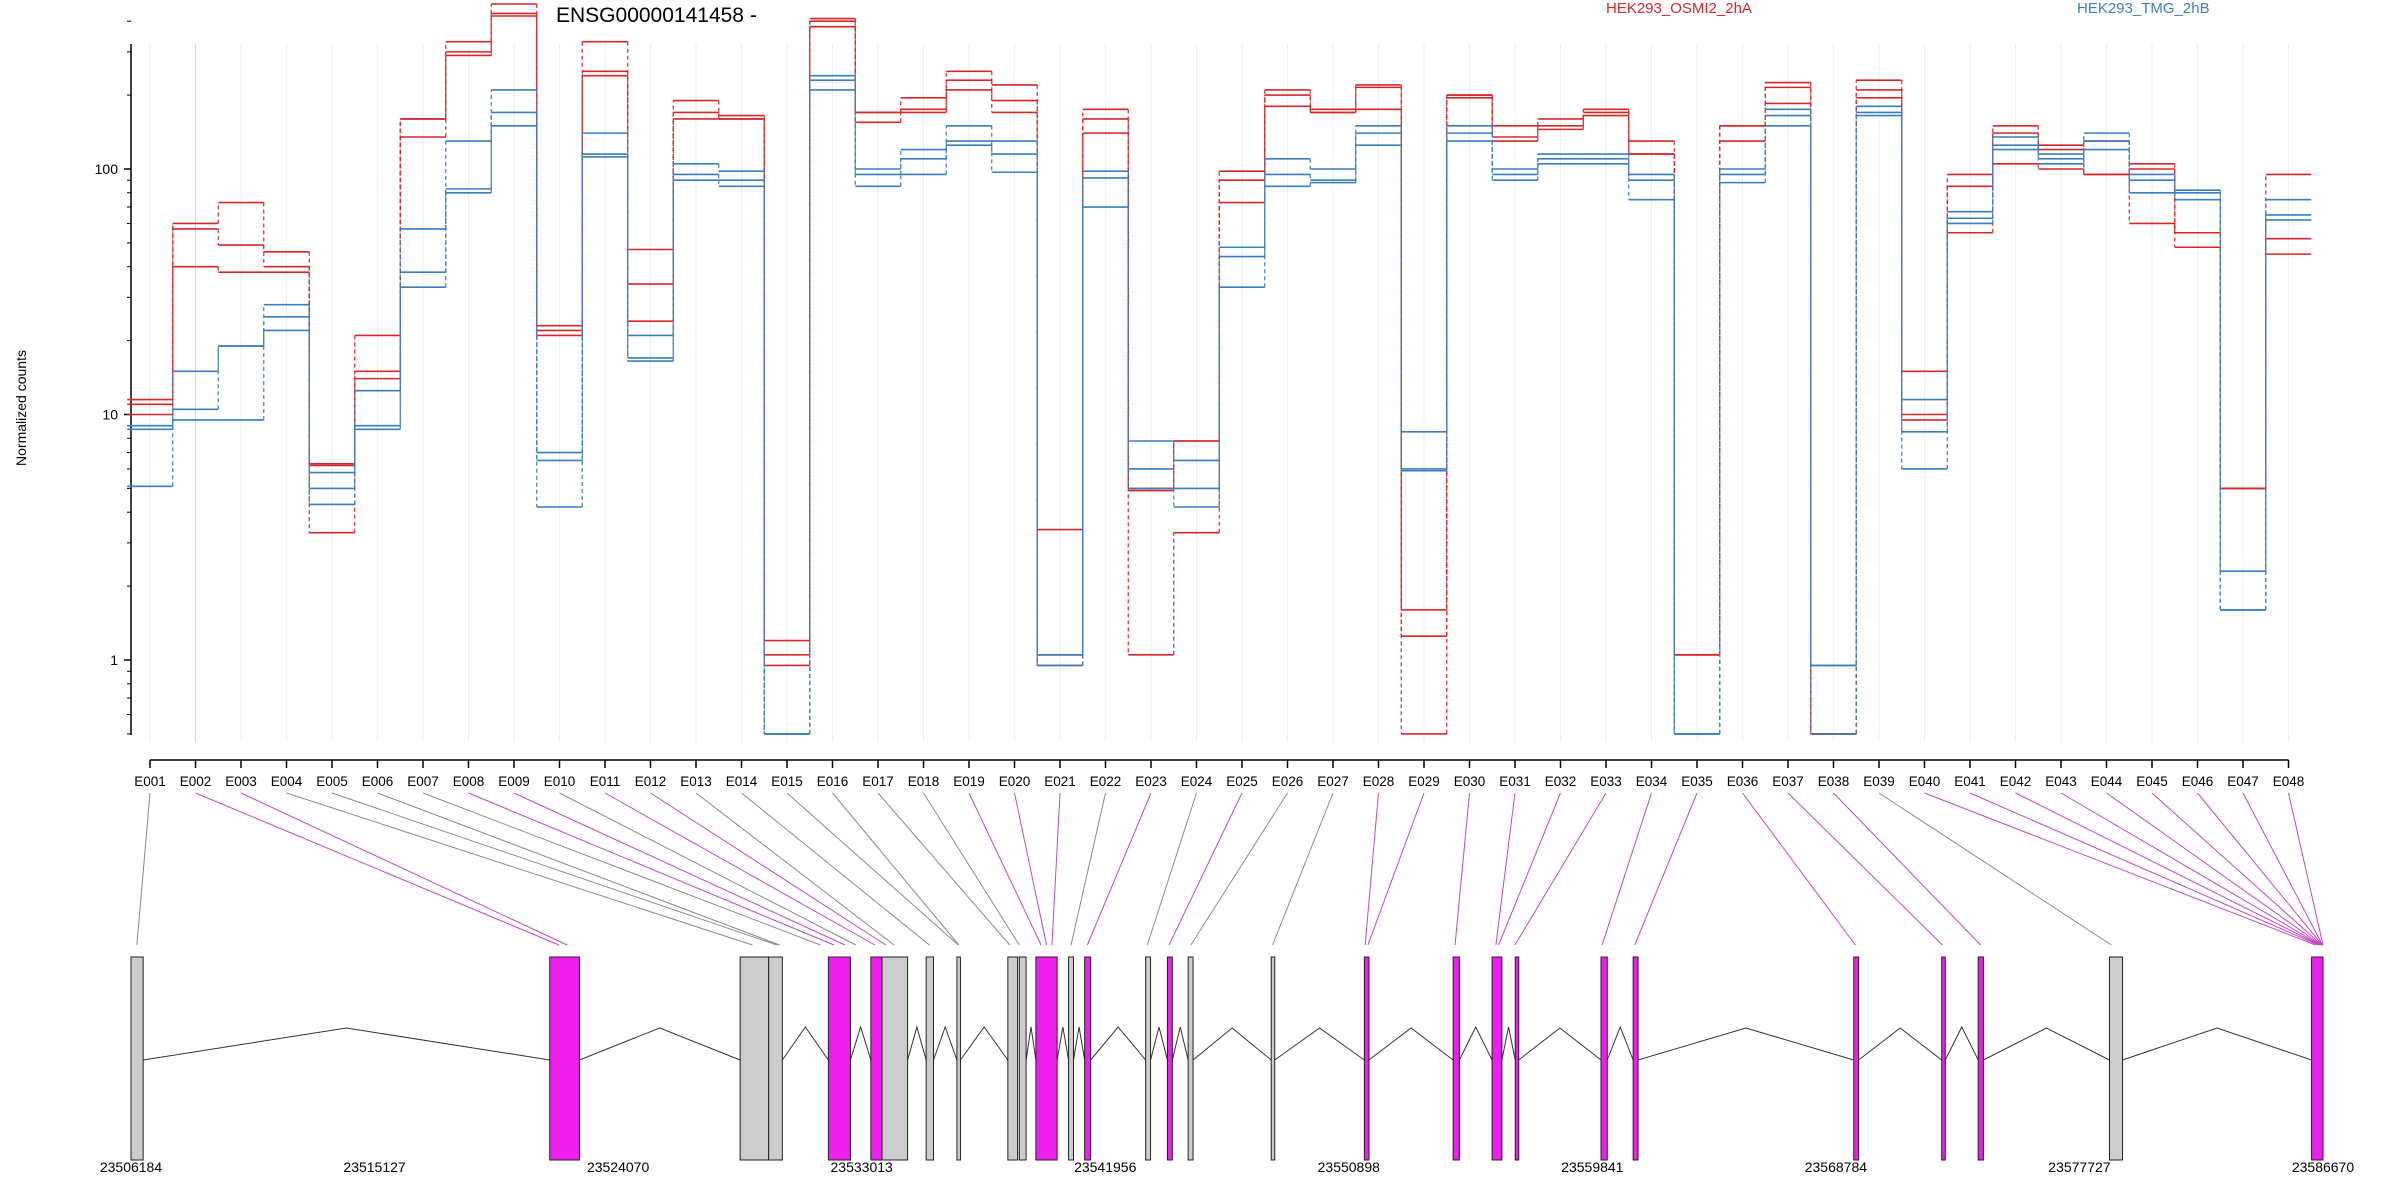 This screenshot has height=1200, width=2400. I want to click on exon-connectors, so click(1230, 869).